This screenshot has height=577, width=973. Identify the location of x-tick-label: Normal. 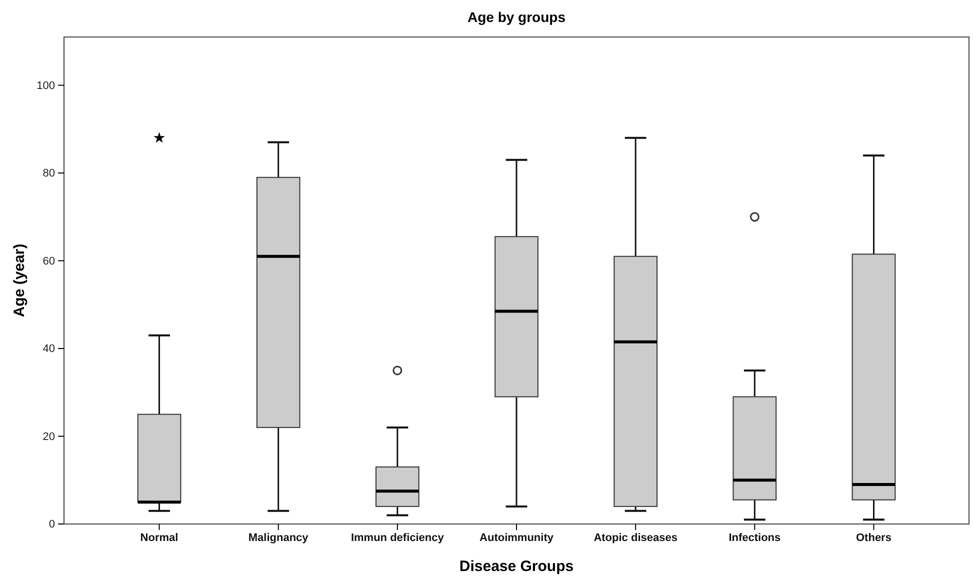
(159, 538).